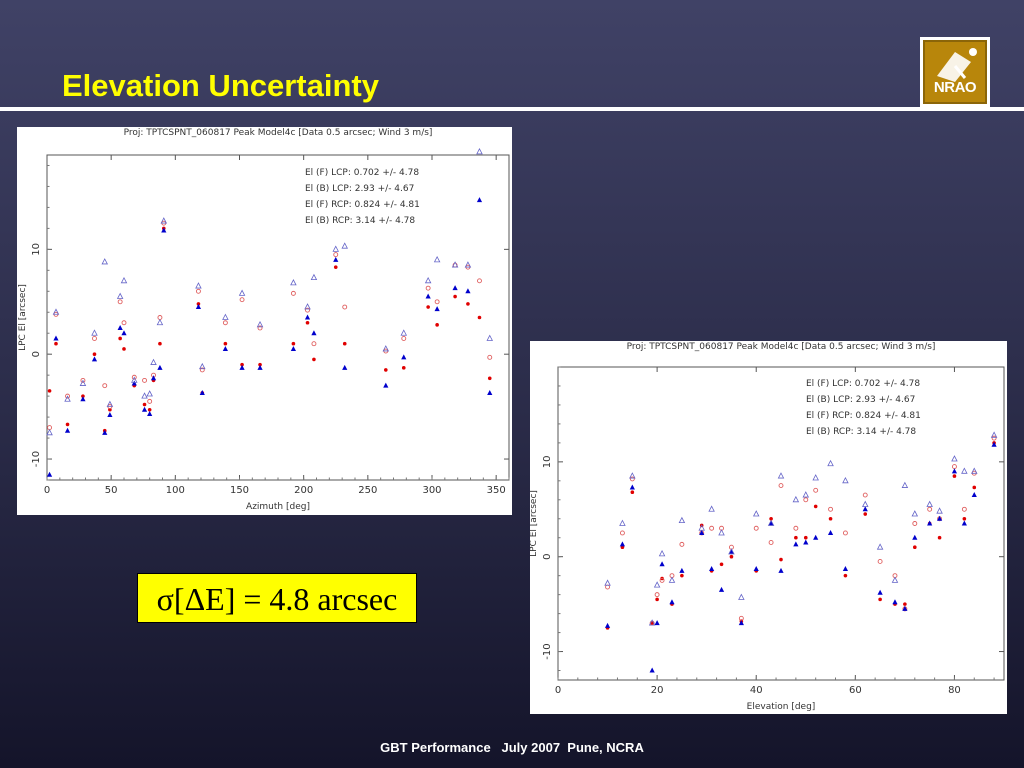 This screenshot has height=768, width=1024. I want to click on x-tick-label: 250, so click(367, 490).